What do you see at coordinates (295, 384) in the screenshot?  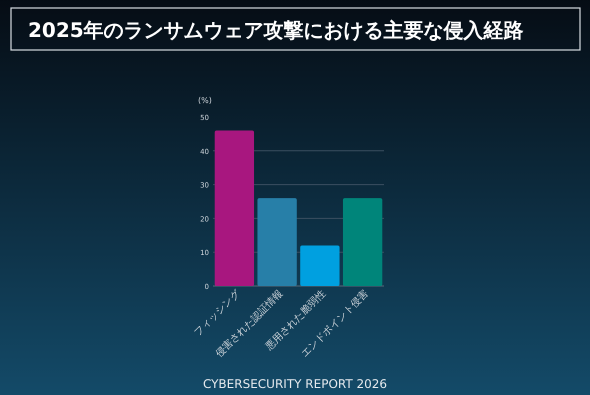 I see `text: CYBERSECURITY REPORT 2026` at bounding box center [295, 384].